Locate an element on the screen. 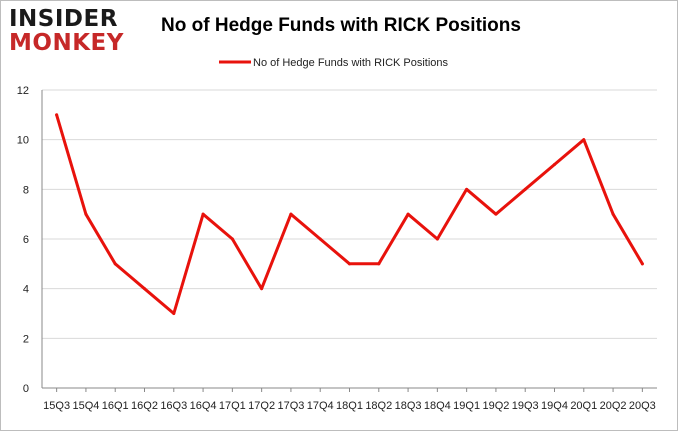 The image size is (678, 432). x-tick-label: 20Q2 is located at coordinates (613, 406).